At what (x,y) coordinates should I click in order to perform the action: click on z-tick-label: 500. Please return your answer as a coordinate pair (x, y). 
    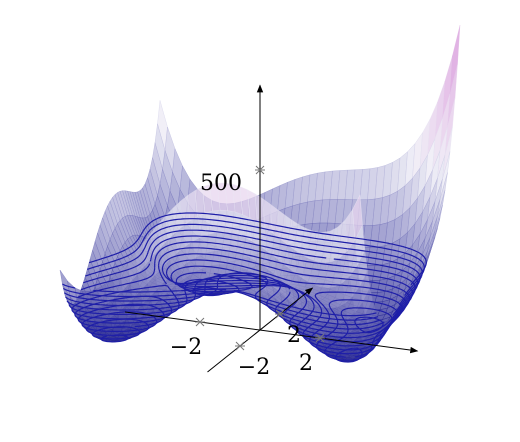
    Looking at the image, I should click on (221, 183).